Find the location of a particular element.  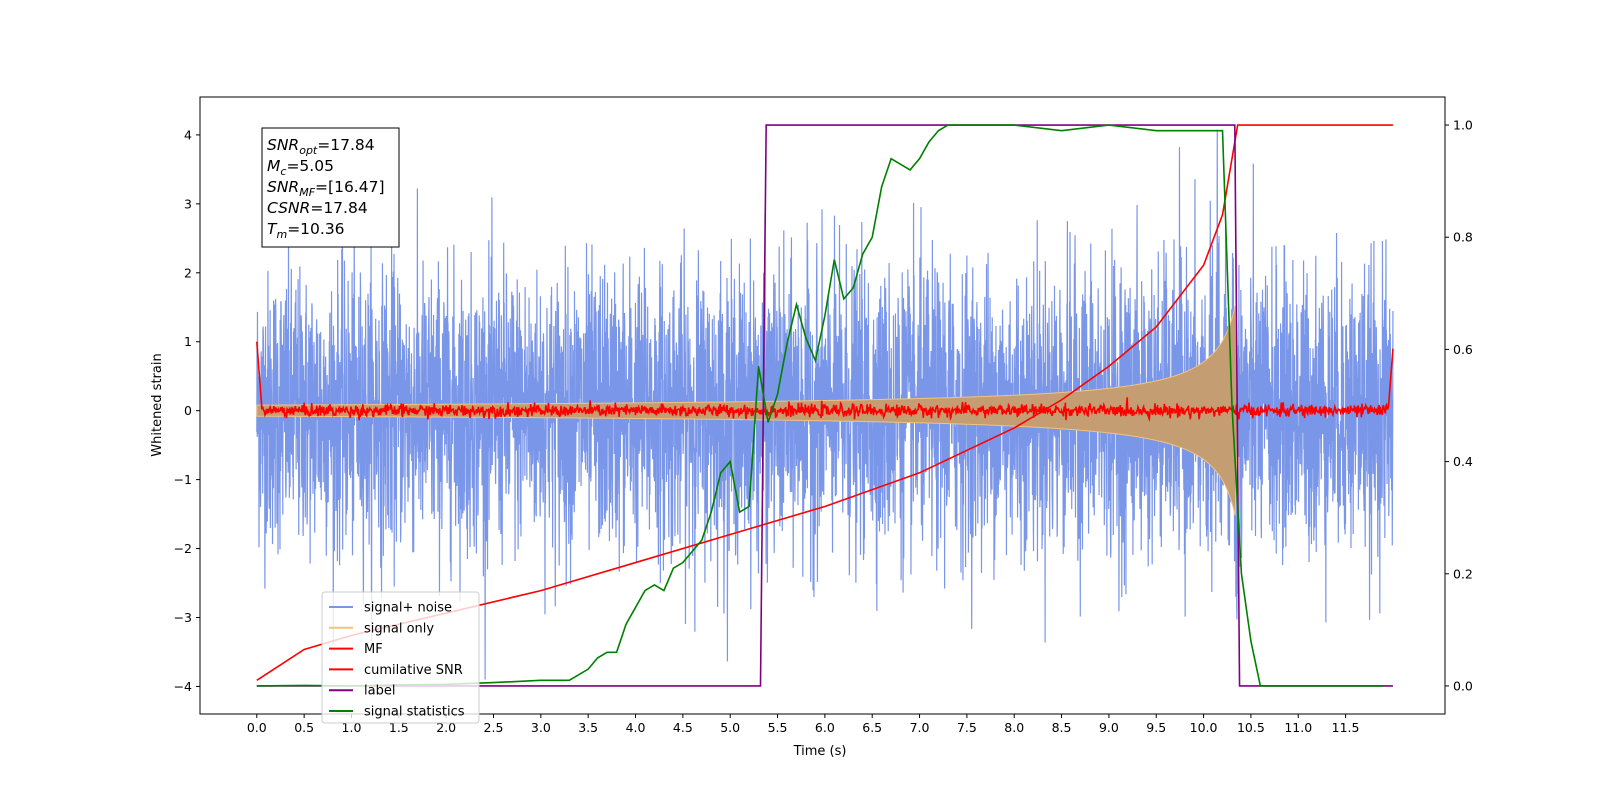

x-tick-label: 9.5 is located at coordinates (1156, 727).